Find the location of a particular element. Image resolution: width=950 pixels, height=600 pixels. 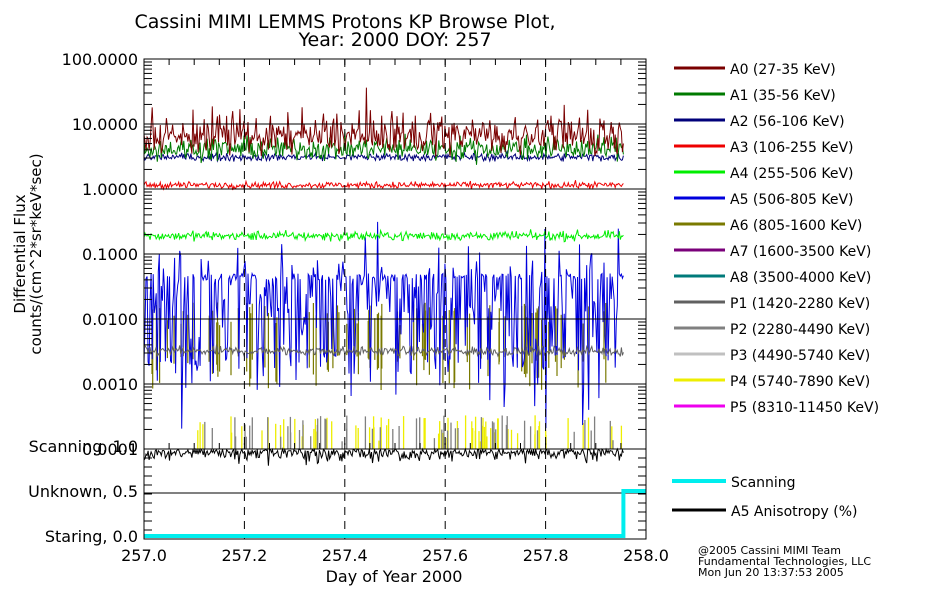

legend-label: Scanning is located at coordinates (763, 483).